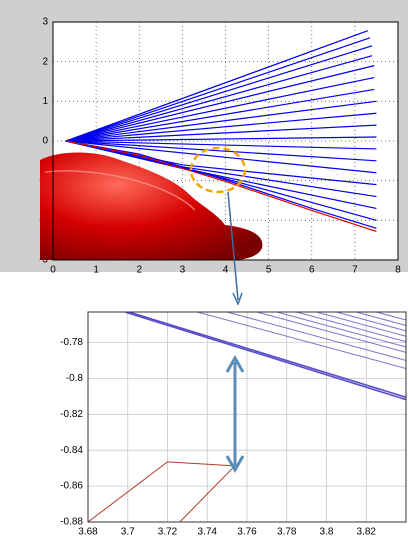  What do you see at coordinates (43, 260) in the screenshot?
I see `y-tick-label: -3` at bounding box center [43, 260].